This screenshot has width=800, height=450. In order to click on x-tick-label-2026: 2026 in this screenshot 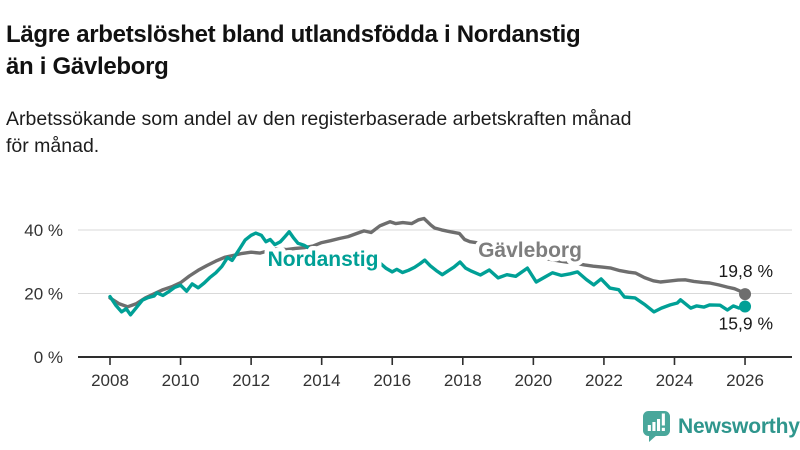, I will do `click(745, 380)`.